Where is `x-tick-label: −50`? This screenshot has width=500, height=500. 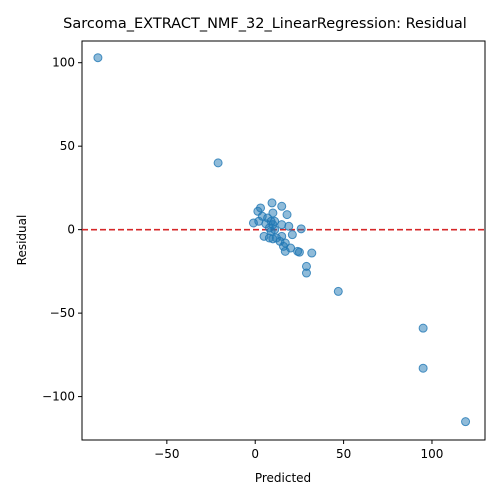 x-tick-label: −50 is located at coordinates (166, 454).